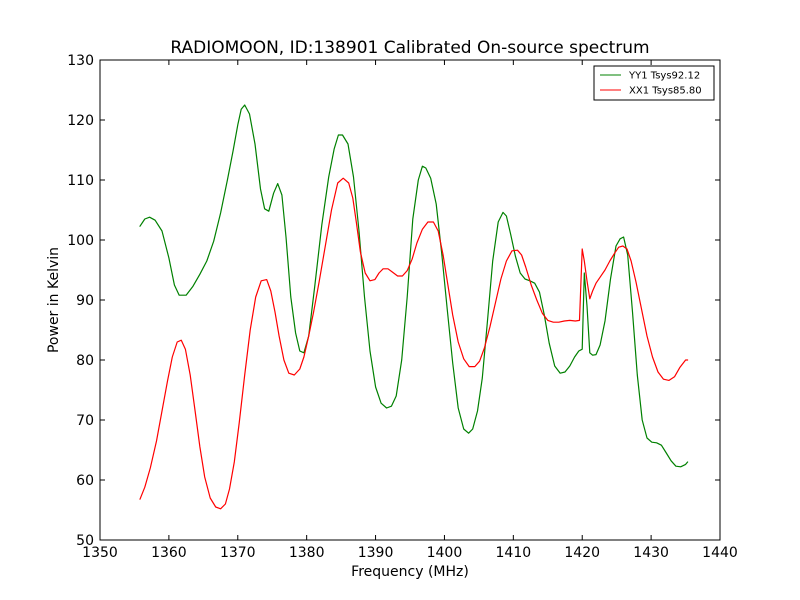 The width and height of the screenshot is (800, 600). Describe the element at coordinates (80, 121) in the screenshot. I see `y-tick-label: 120` at that location.